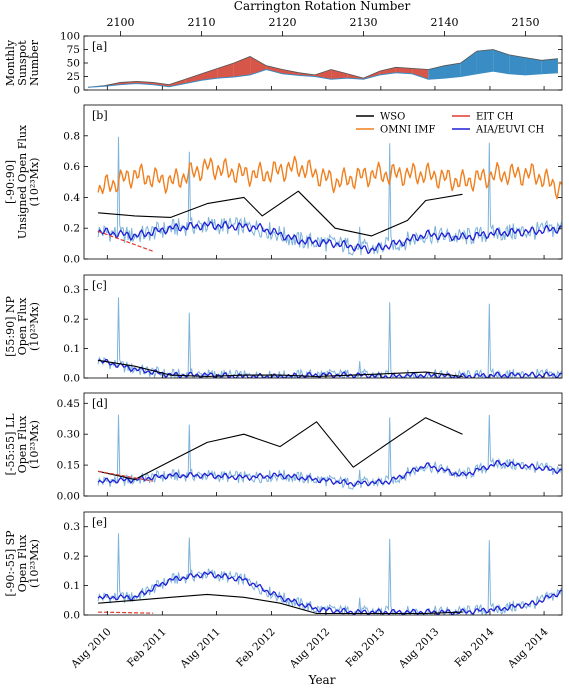 The height and width of the screenshot is (690, 569). I want to click on y-tick-label: 25, so click(73, 77).